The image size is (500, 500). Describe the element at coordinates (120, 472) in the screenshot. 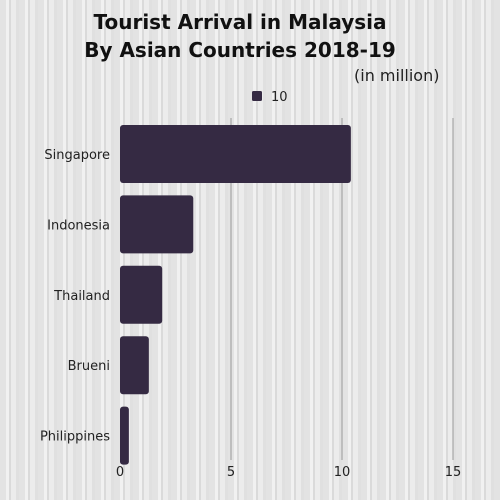

I see `x-tick-label: 0` at that location.